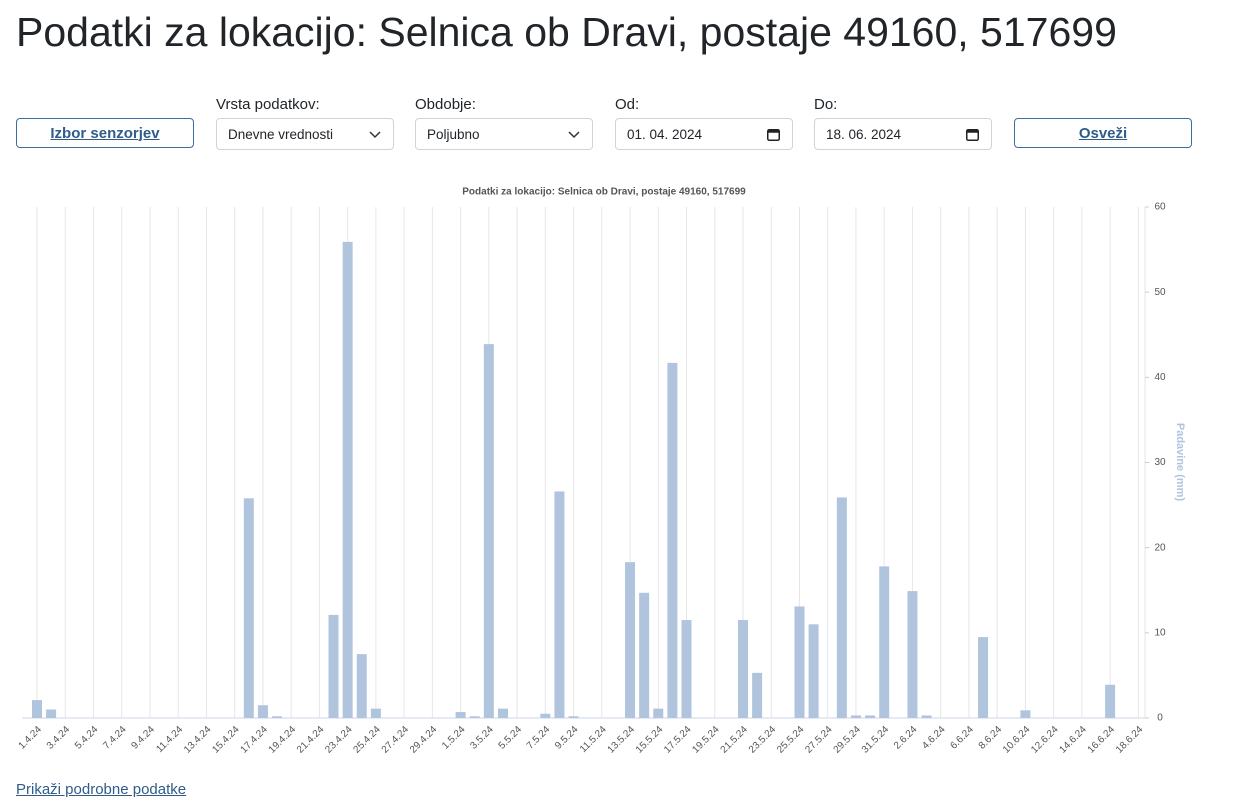 Image resolution: width=1238 pixels, height=800 pixels. I want to click on x-tick-label: 21.5.24, so click(735, 740).